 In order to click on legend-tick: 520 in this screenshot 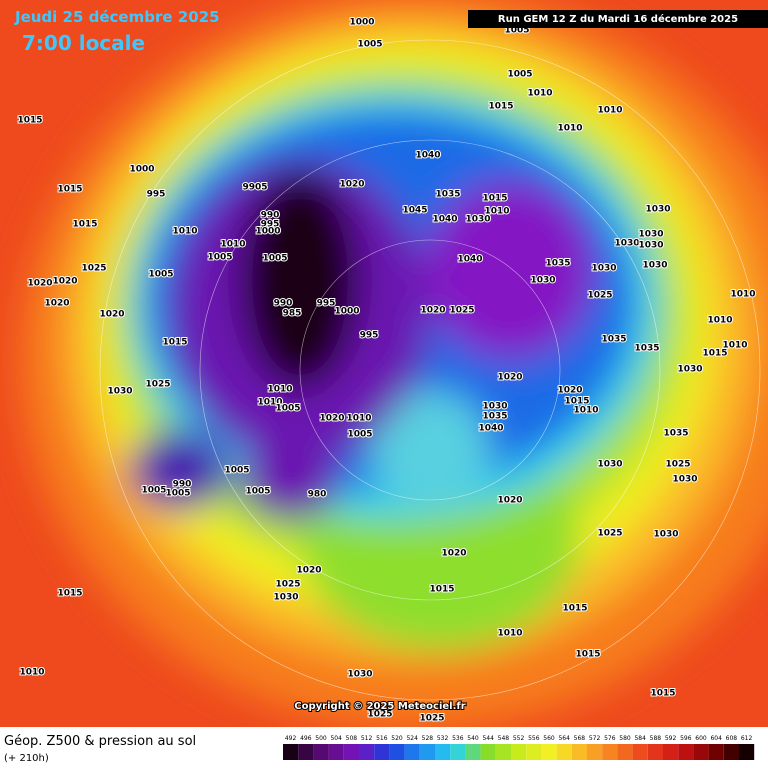, I will do `click(397, 738)`.